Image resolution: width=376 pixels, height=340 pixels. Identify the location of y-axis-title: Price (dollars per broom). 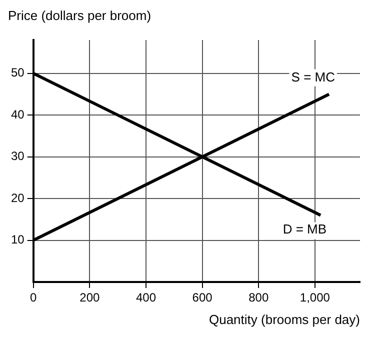
(80, 16).